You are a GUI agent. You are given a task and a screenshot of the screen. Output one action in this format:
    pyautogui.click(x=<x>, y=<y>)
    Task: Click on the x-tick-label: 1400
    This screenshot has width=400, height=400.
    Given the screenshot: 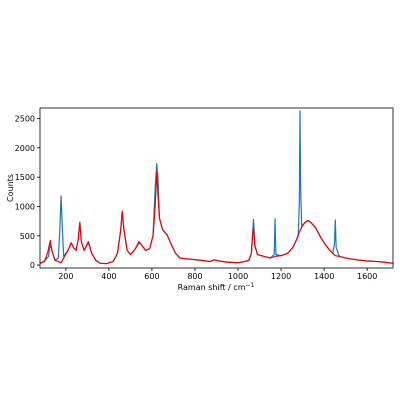 What is the action you would take?
    pyautogui.click(x=324, y=276)
    